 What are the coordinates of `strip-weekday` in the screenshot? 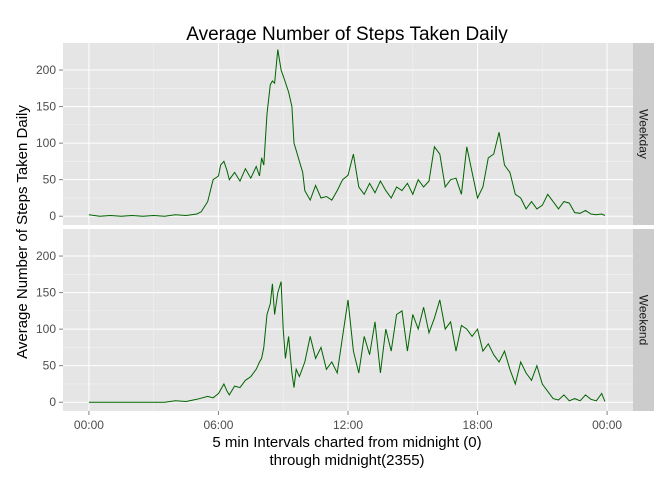 It's located at (643, 134).